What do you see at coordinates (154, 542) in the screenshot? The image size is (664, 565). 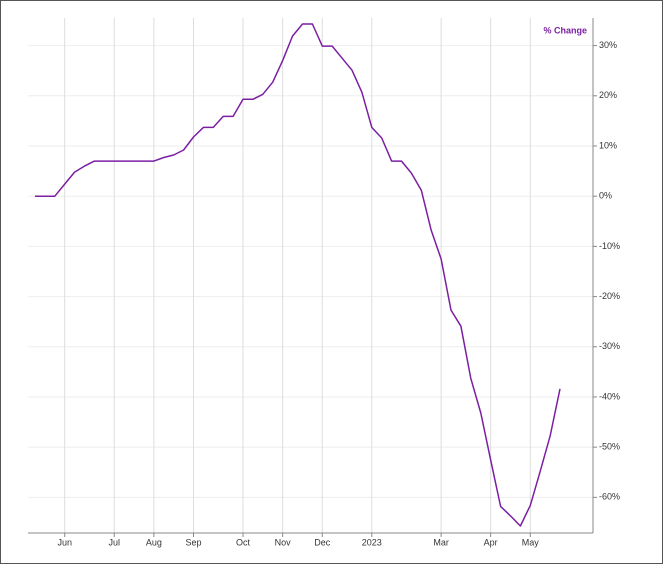 I see `x-tick-label: Aug` at bounding box center [154, 542].